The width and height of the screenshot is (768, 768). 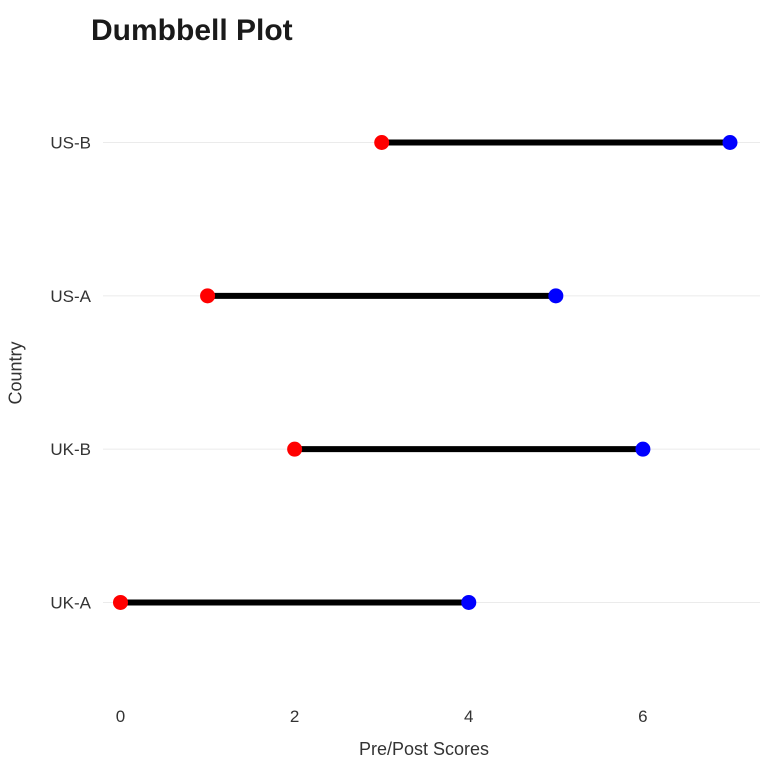 What do you see at coordinates (120, 716) in the screenshot?
I see `x-tick-label: 0` at bounding box center [120, 716].